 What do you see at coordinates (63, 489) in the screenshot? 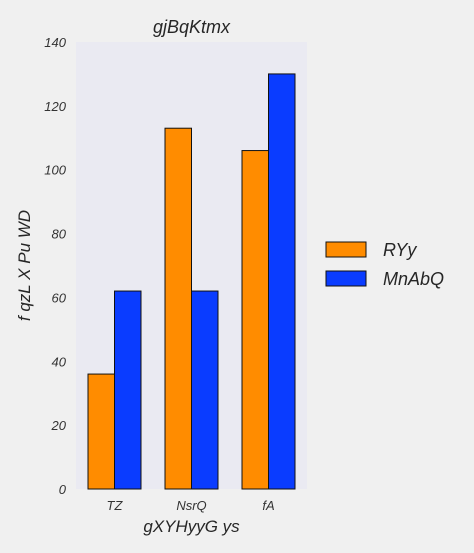
I see `y-tick-label: 0` at bounding box center [63, 489].